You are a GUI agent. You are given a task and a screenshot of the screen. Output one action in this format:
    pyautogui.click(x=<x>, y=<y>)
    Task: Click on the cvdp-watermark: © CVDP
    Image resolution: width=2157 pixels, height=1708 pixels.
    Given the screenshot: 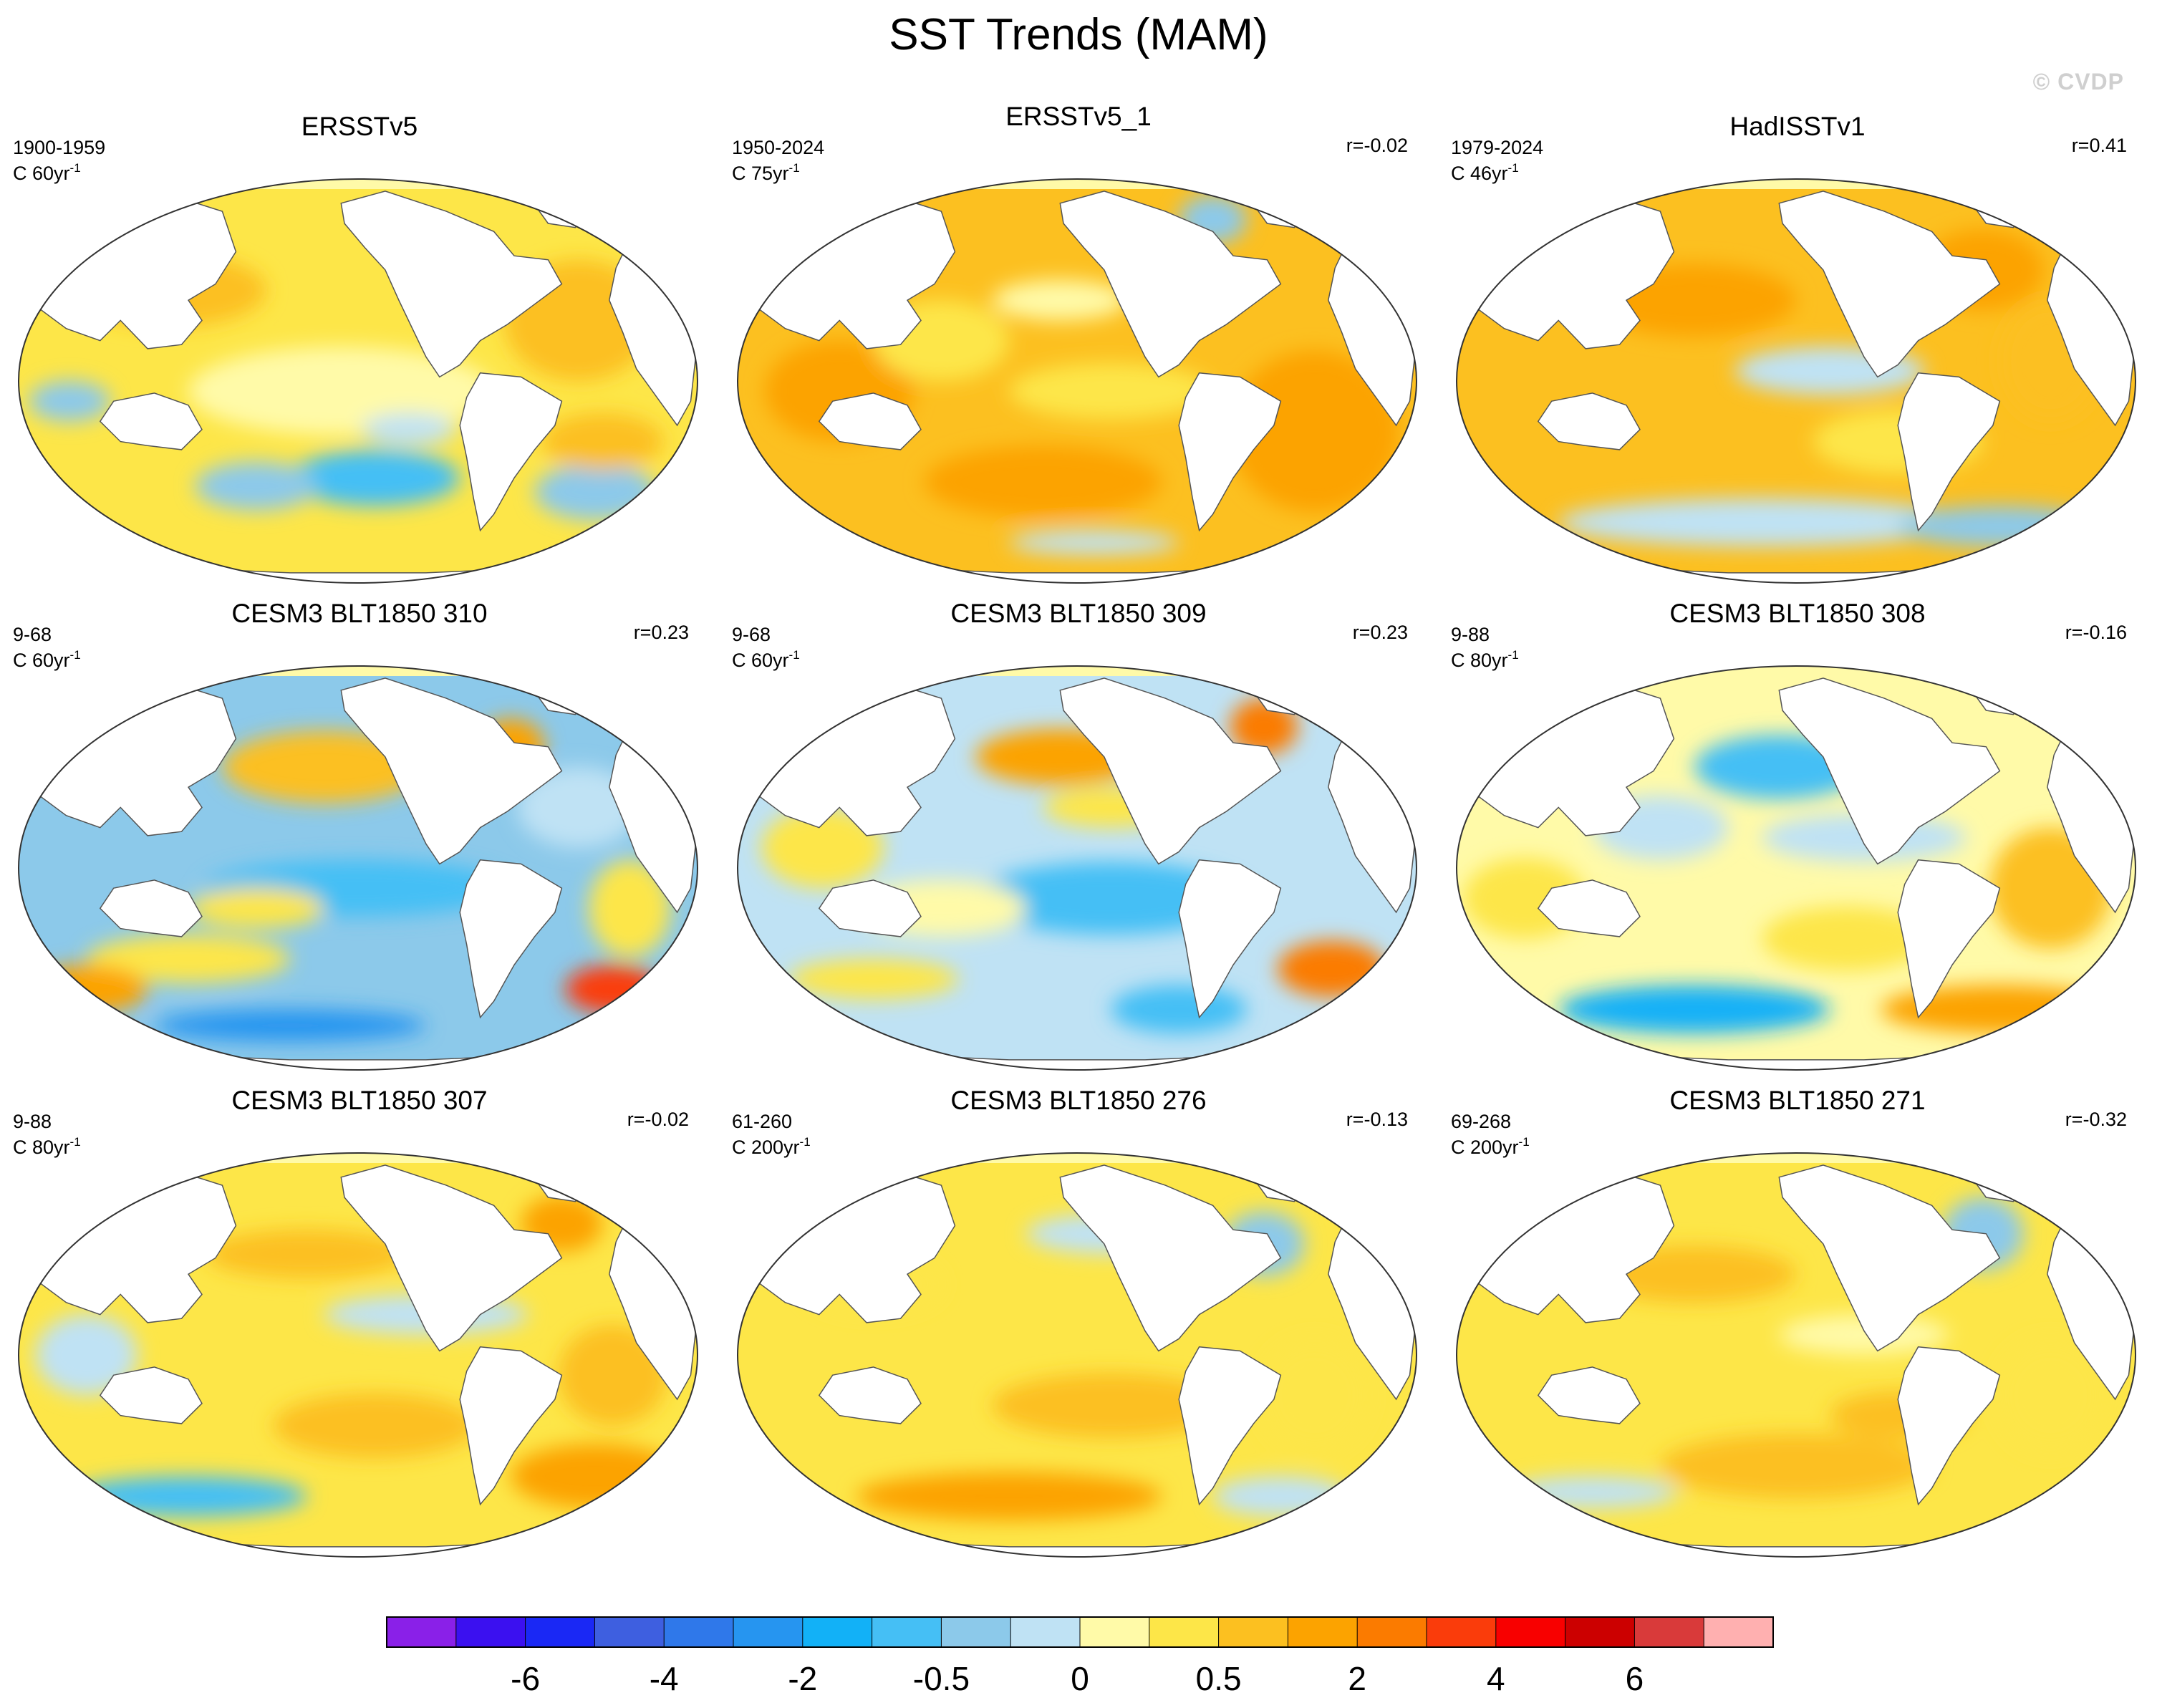 What is the action you would take?
    pyautogui.click(x=2078, y=82)
    